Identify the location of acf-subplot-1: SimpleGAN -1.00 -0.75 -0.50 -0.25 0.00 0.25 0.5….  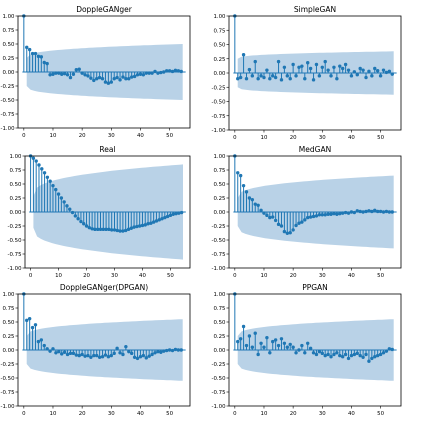
(307, 73).